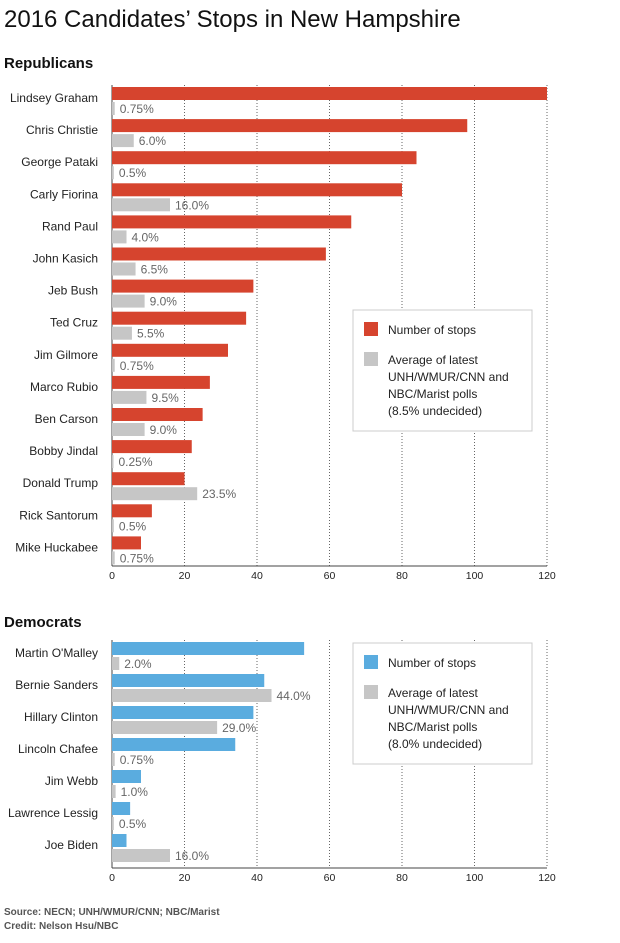 The height and width of the screenshot is (943, 620). What do you see at coordinates (56, 653) in the screenshot?
I see `category-label-dem: Martin O'Malley` at bounding box center [56, 653].